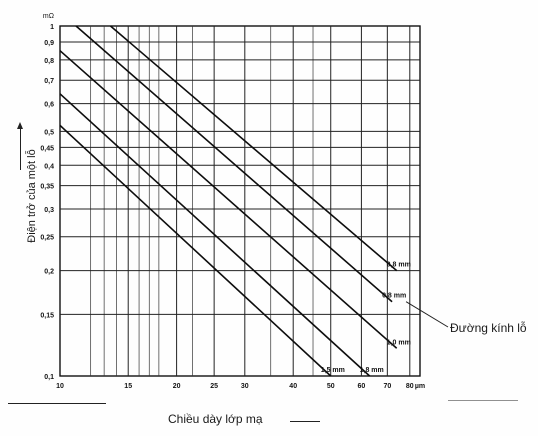 The height and width of the screenshot is (436, 538). I want to click on series-label: 1,5 mm, so click(333, 370).